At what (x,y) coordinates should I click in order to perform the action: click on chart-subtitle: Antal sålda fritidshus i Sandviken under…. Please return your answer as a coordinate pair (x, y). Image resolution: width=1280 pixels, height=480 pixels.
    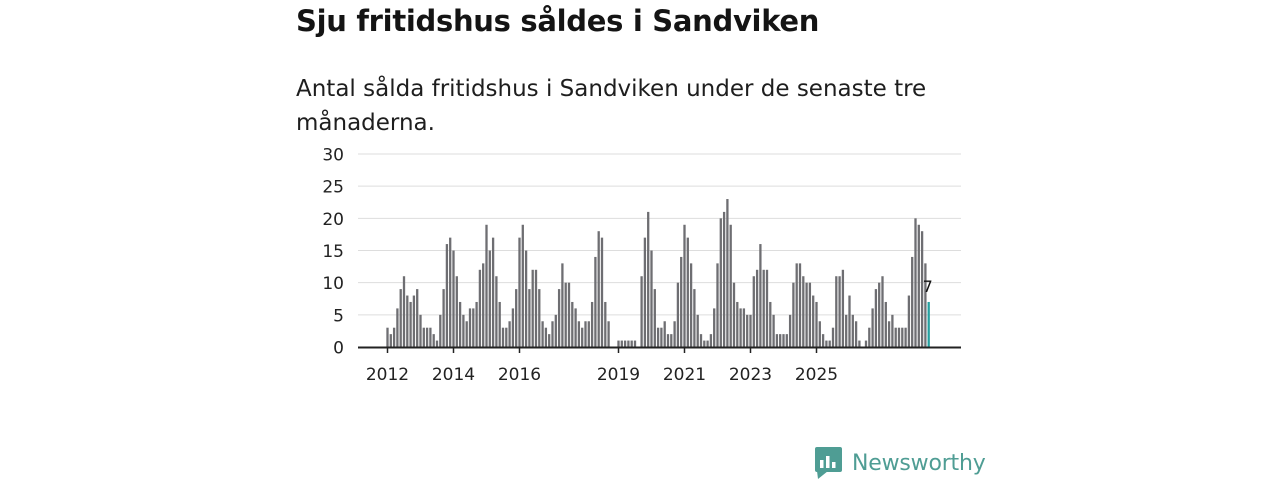
    Looking at the image, I should click on (611, 106).